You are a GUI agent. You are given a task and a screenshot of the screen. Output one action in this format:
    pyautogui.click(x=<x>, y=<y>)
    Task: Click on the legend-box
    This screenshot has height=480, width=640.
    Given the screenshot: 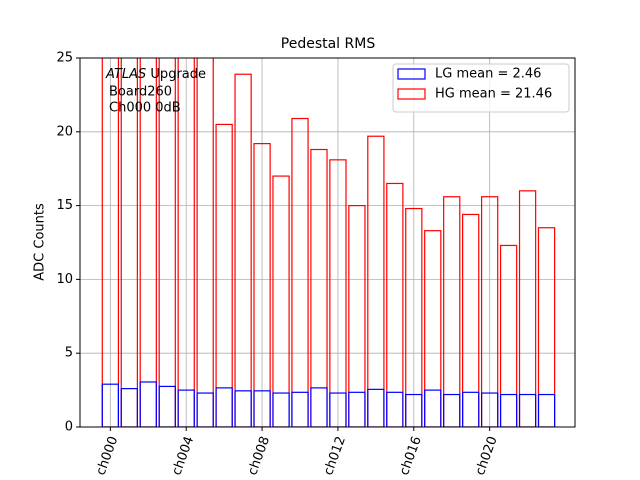 What is the action you would take?
    pyautogui.click(x=481, y=88)
    